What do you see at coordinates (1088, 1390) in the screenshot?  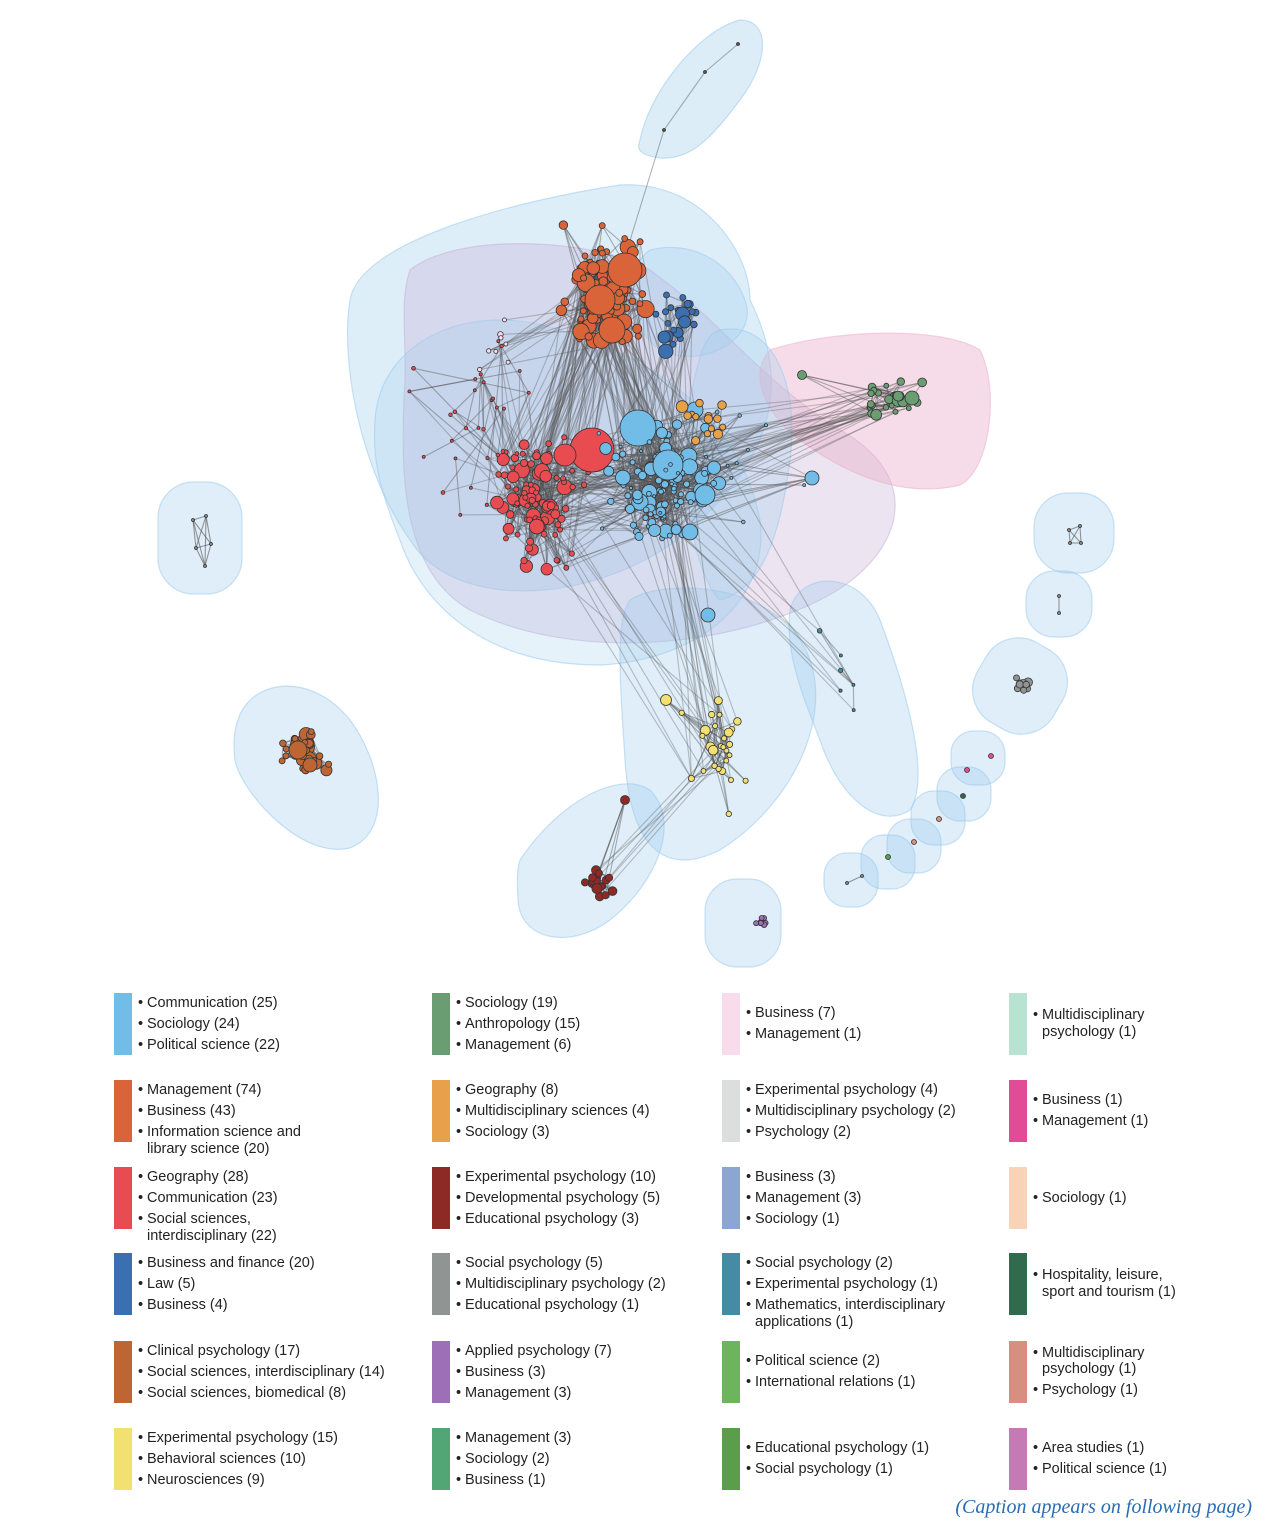 I see `legend-entry: Psychology (1)` at bounding box center [1088, 1390].